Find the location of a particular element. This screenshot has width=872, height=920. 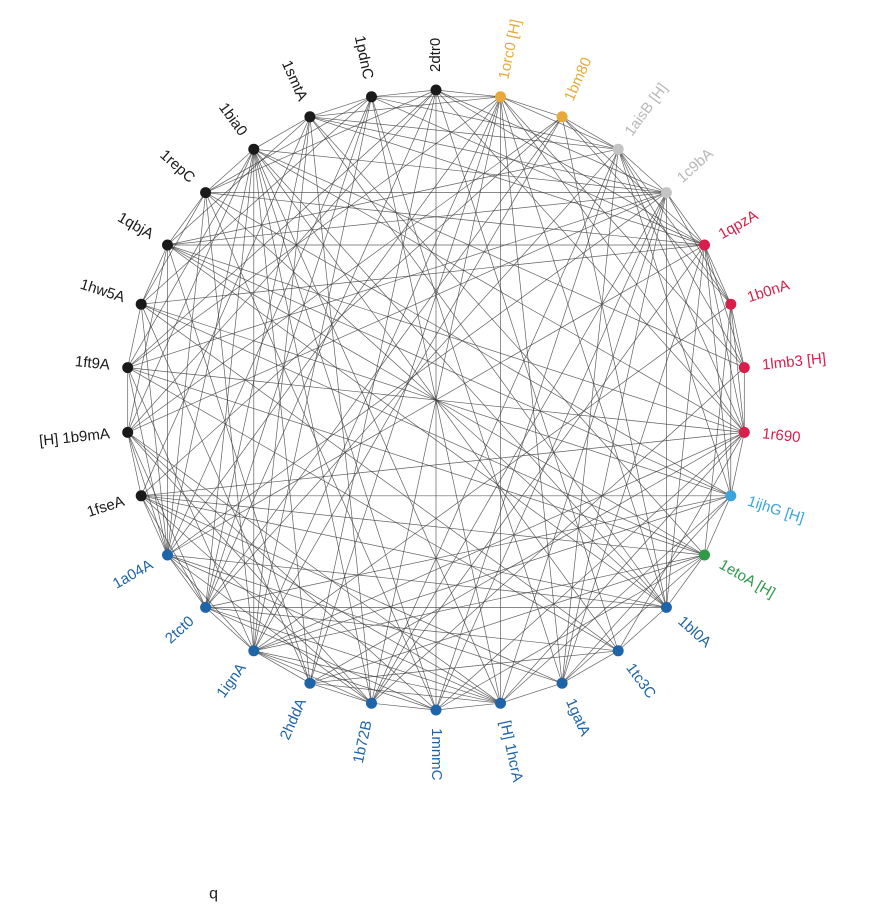

node-1c9bA is located at coordinates (666, 193).